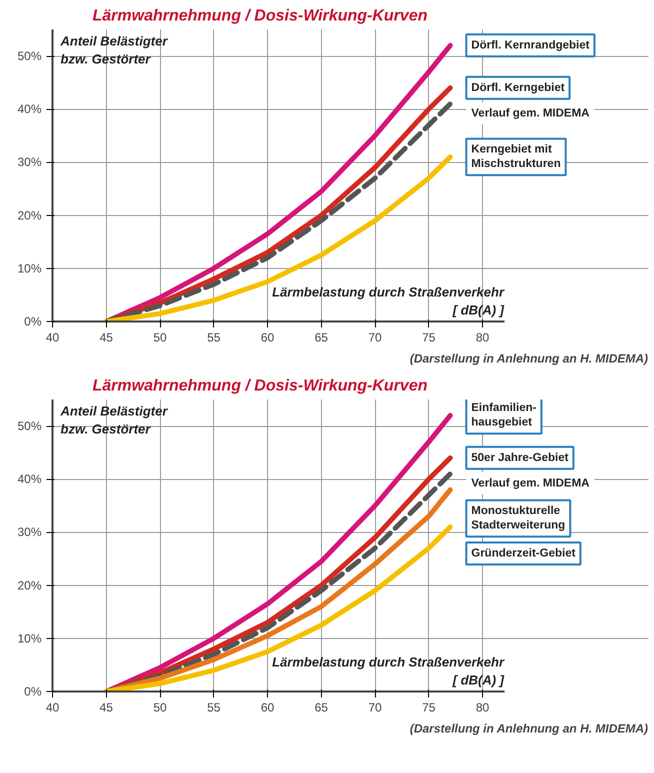  Describe the element at coordinates (504, 415) in the screenshot. I see `series-label: Einfamilien- hausgebiet` at that location.